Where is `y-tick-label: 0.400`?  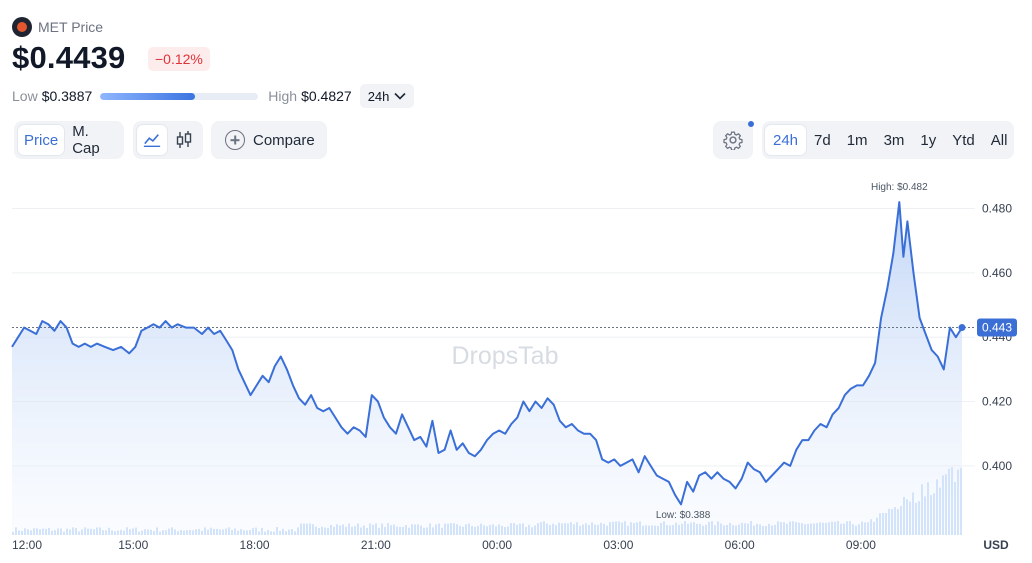
y-tick-label: 0.400 is located at coordinates (997, 466).